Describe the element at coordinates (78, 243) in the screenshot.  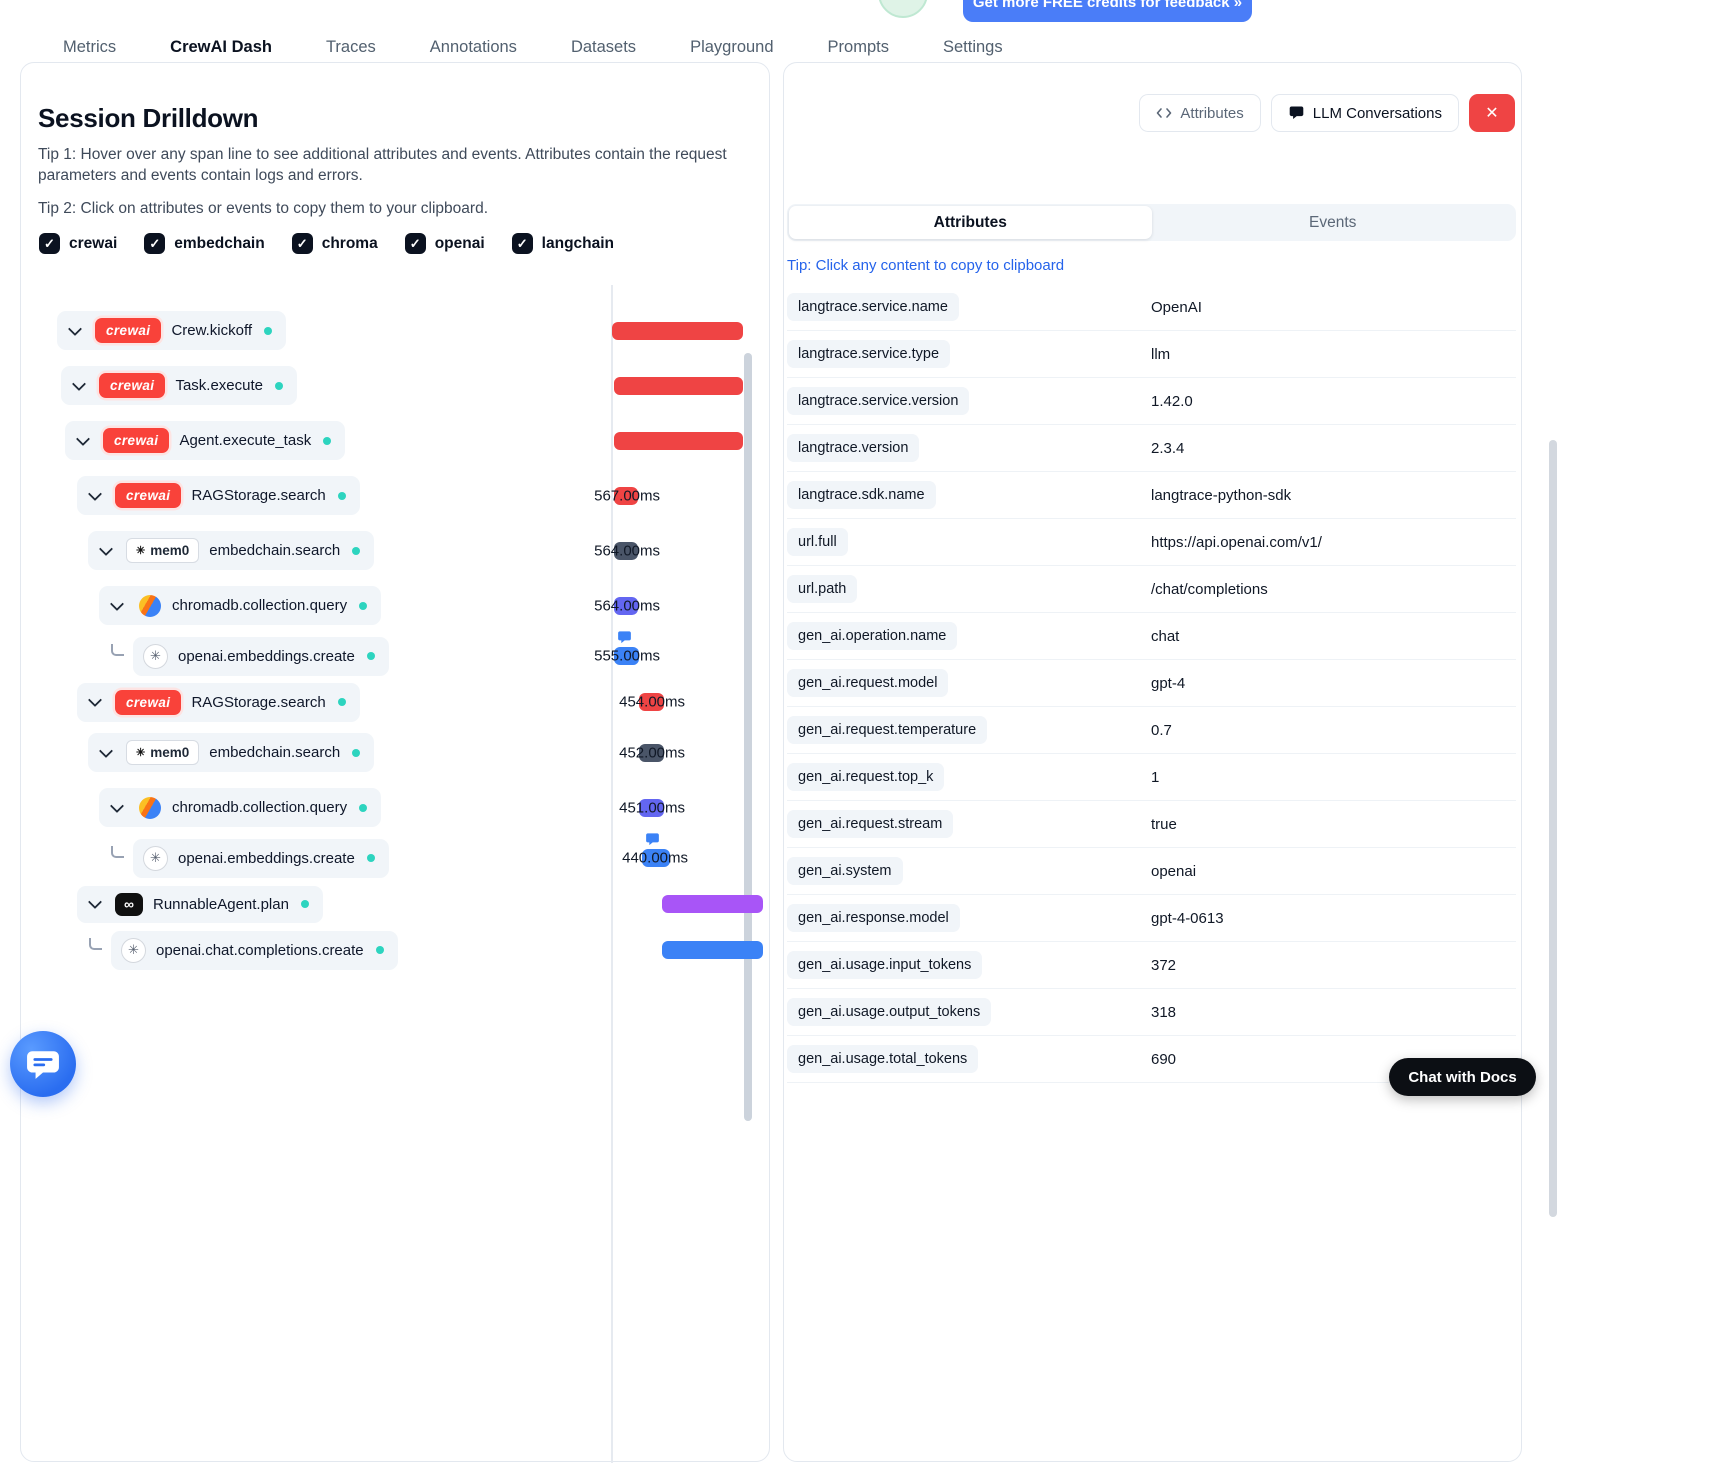
I see `filter-crewai: ✓ crewai` at that location.